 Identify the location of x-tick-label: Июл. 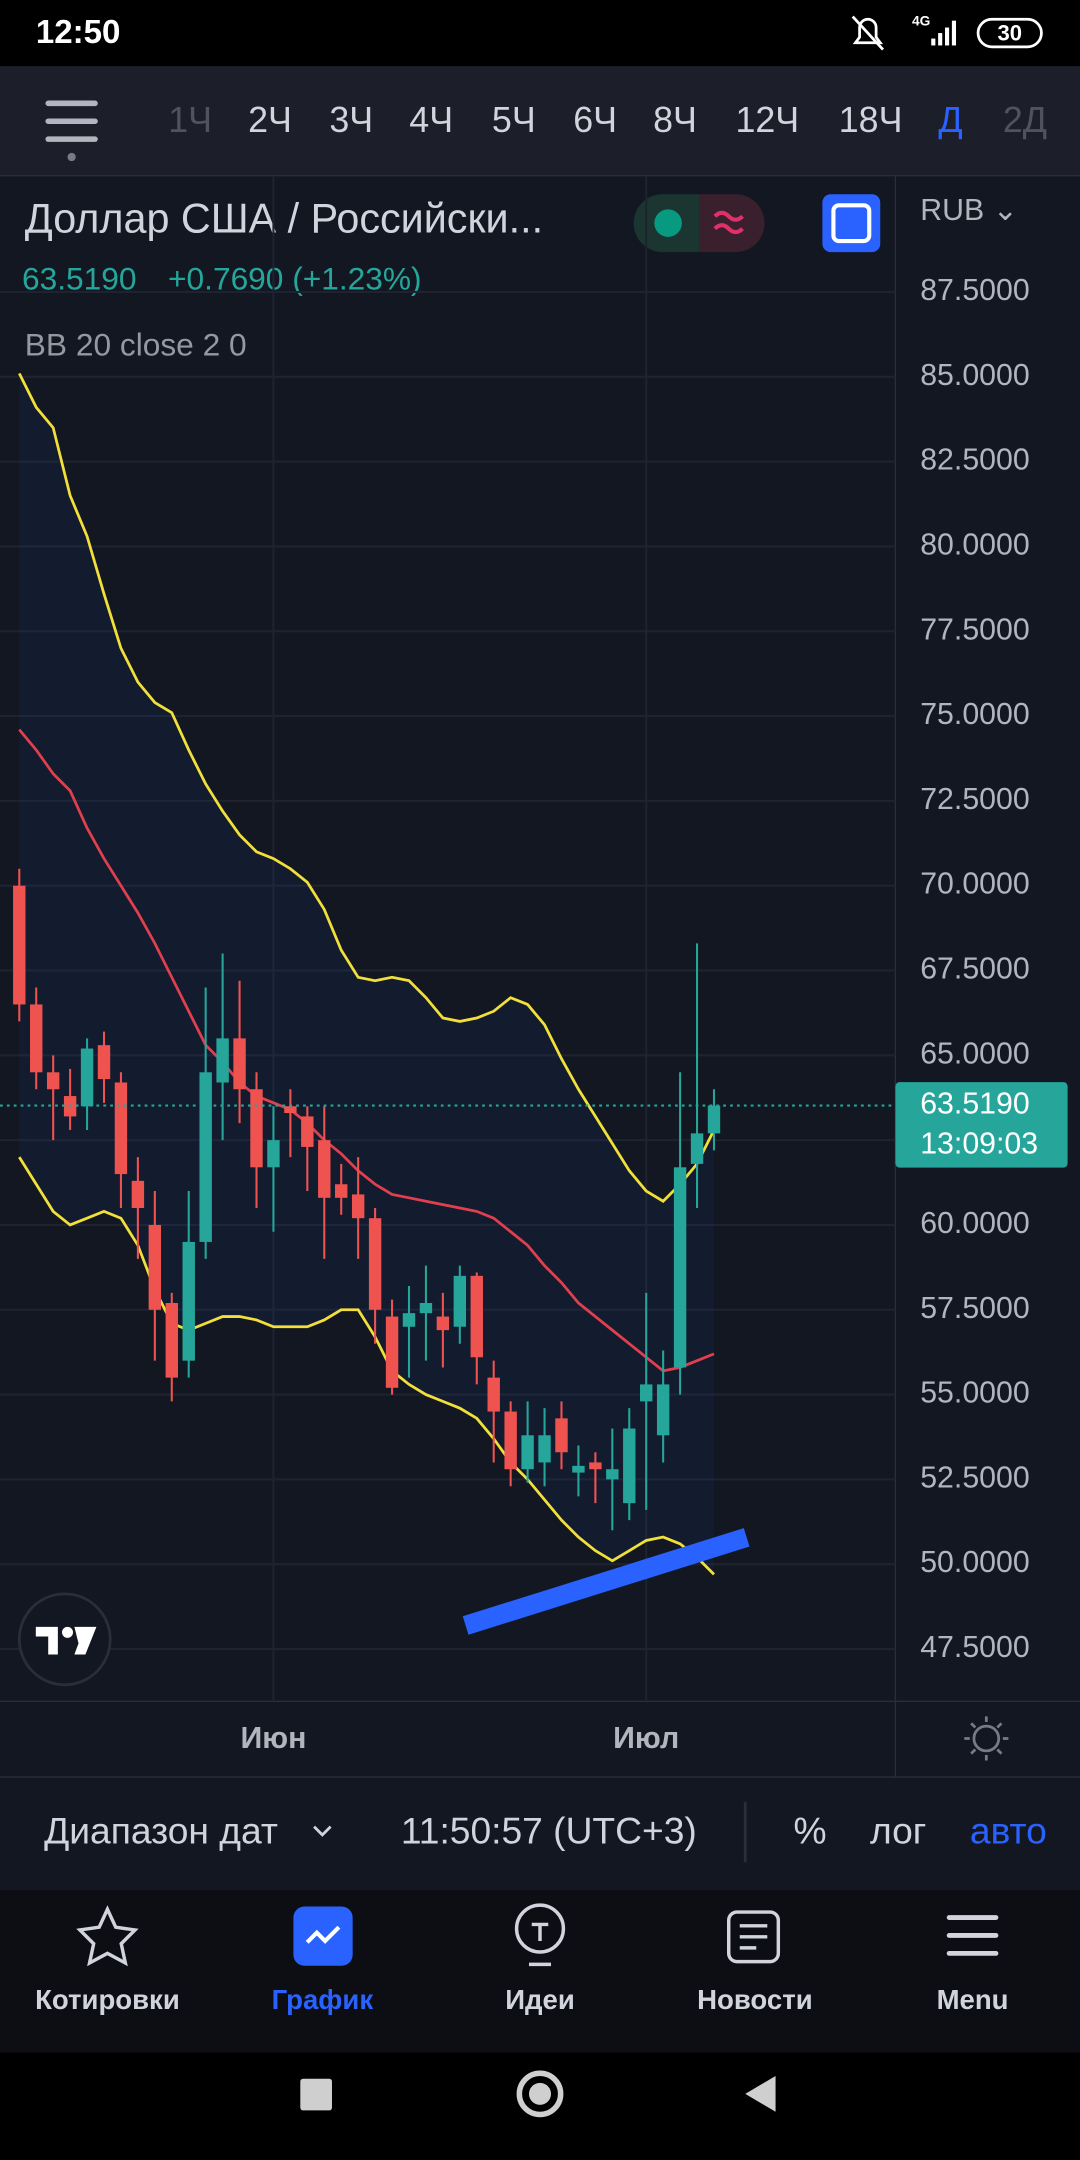
(646, 1738).